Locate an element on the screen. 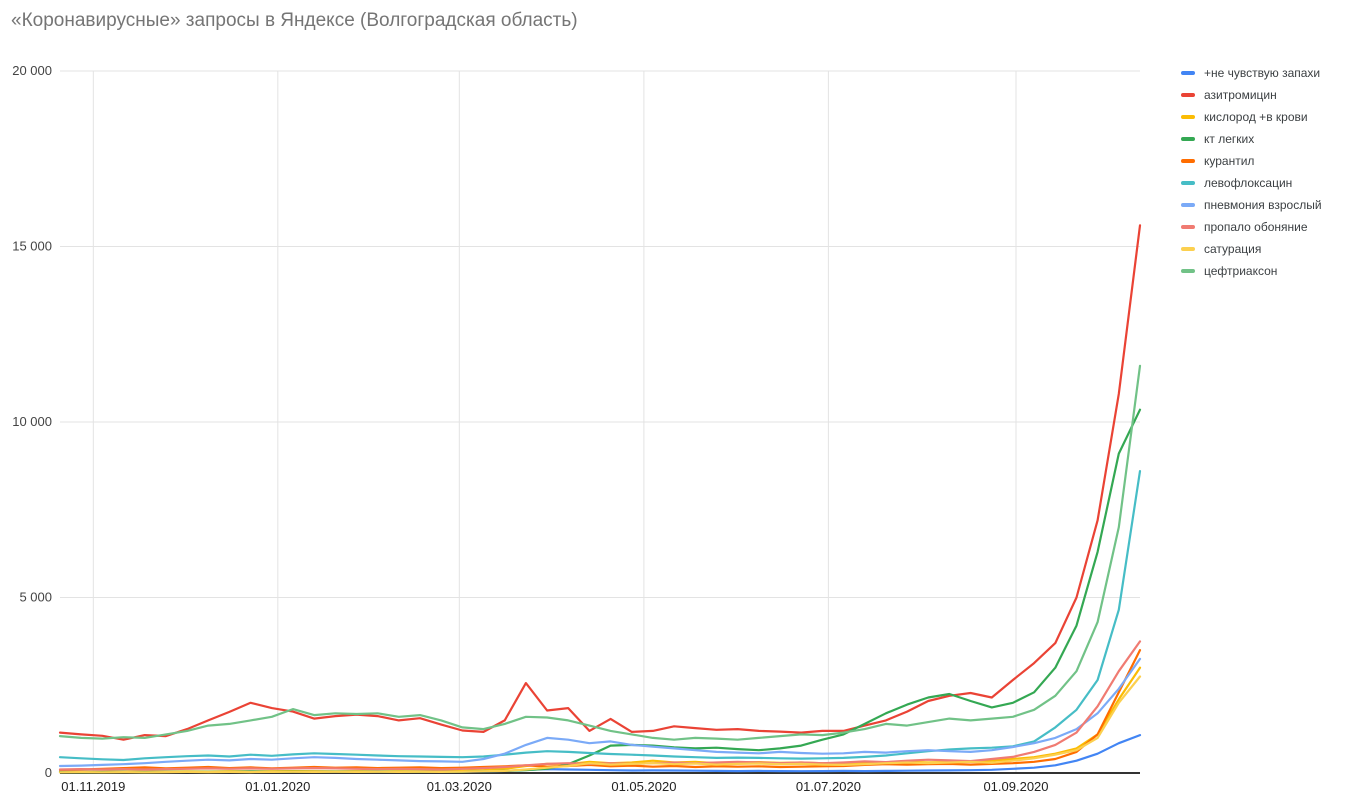 The width and height of the screenshot is (1353, 802). legend-label: кт легких is located at coordinates (1229, 139).